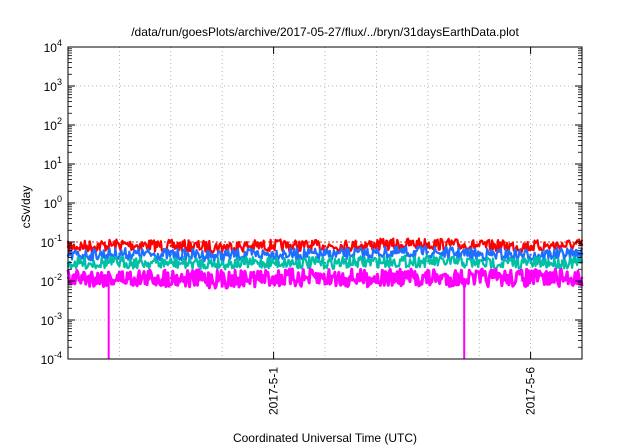 Image resolution: width=640 pixels, height=448 pixels. What do you see at coordinates (53, 124) in the screenshot?
I see `y-tick-label: 10²` at bounding box center [53, 124].